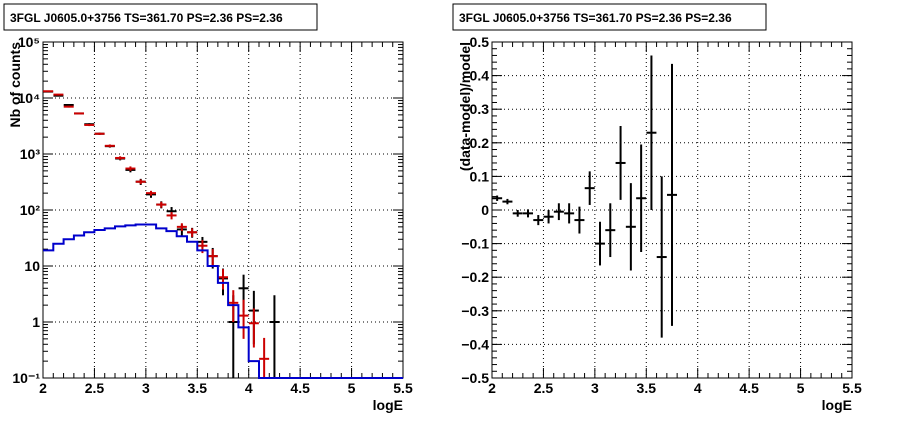 The image size is (898, 421). What do you see at coordinates (15, 85) in the screenshot?
I see `left-y-axis-label: Nb of counts` at bounding box center [15, 85].